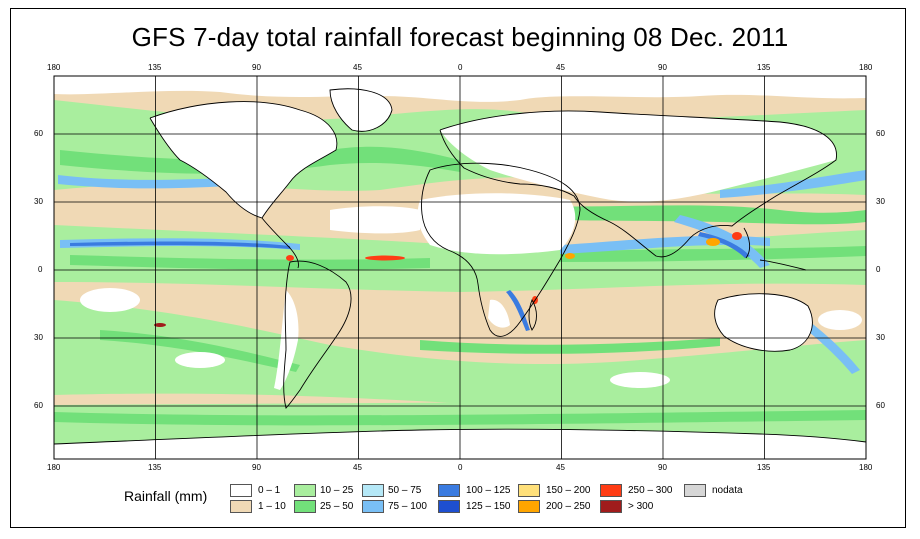  What do you see at coordinates (337, 490) in the screenshot?
I see `legend-label-10-25: 10 – 25` at bounding box center [337, 490].